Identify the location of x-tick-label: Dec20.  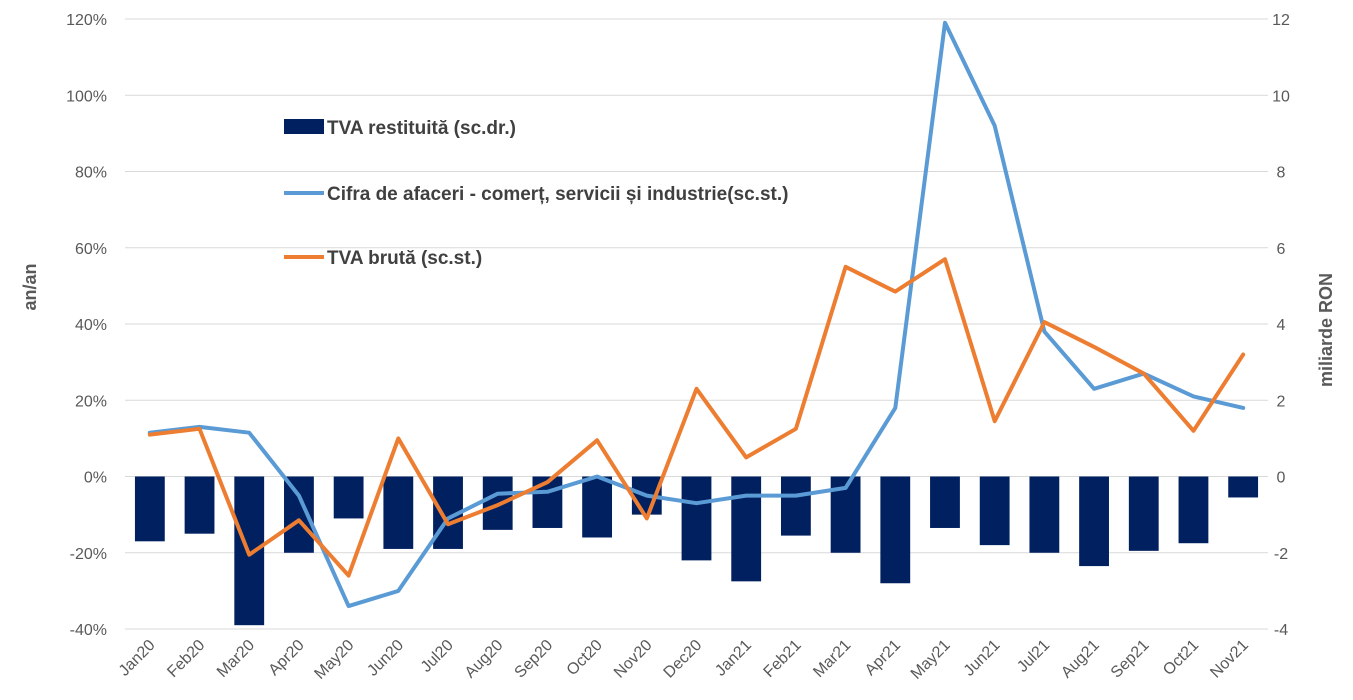
(683, 659).